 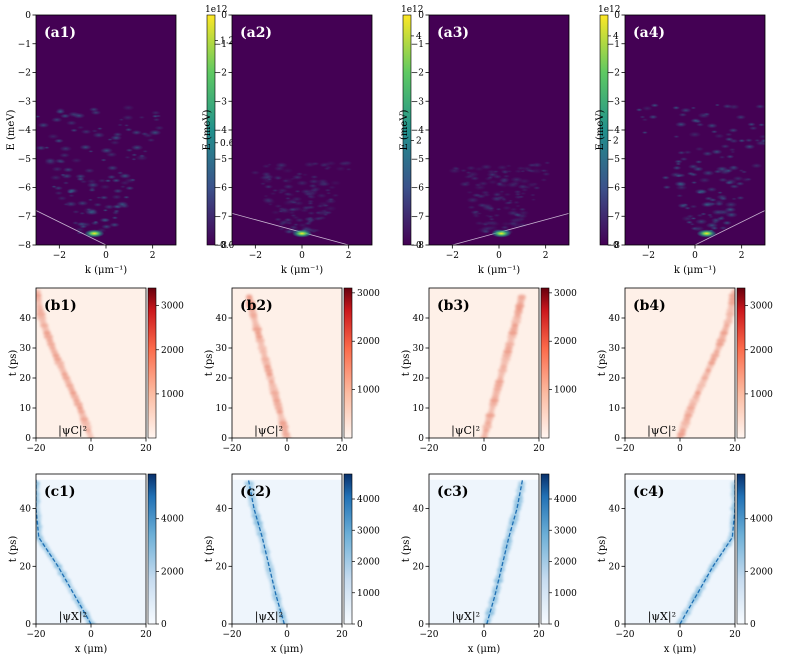 What do you see at coordinates (648, 256) in the screenshot?
I see `x-tick-label: −2` at bounding box center [648, 256].